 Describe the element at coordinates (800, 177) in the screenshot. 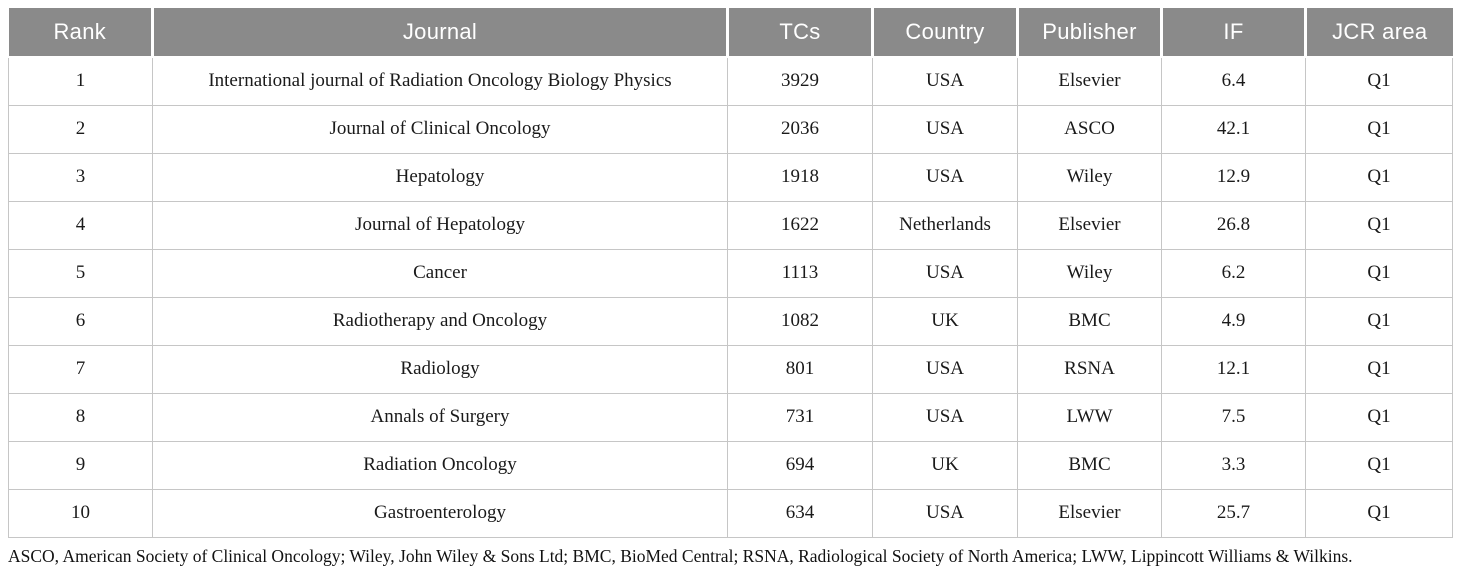

I see `cell-tcs: 1918` at that location.